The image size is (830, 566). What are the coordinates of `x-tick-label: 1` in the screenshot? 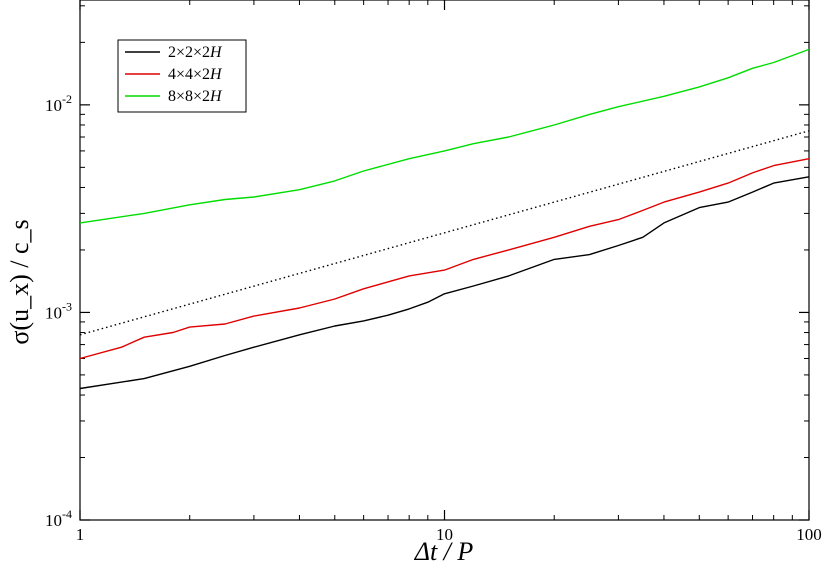 It's located at (80, 534).